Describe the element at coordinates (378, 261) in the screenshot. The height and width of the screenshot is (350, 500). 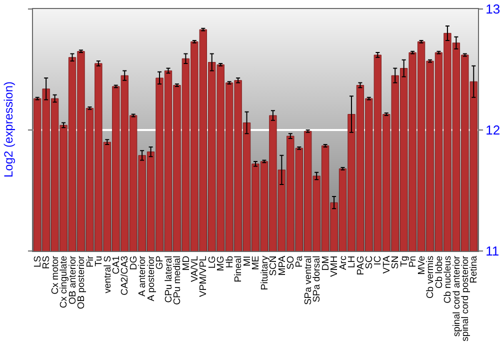
I see `x-tick-label: IC` at that location.